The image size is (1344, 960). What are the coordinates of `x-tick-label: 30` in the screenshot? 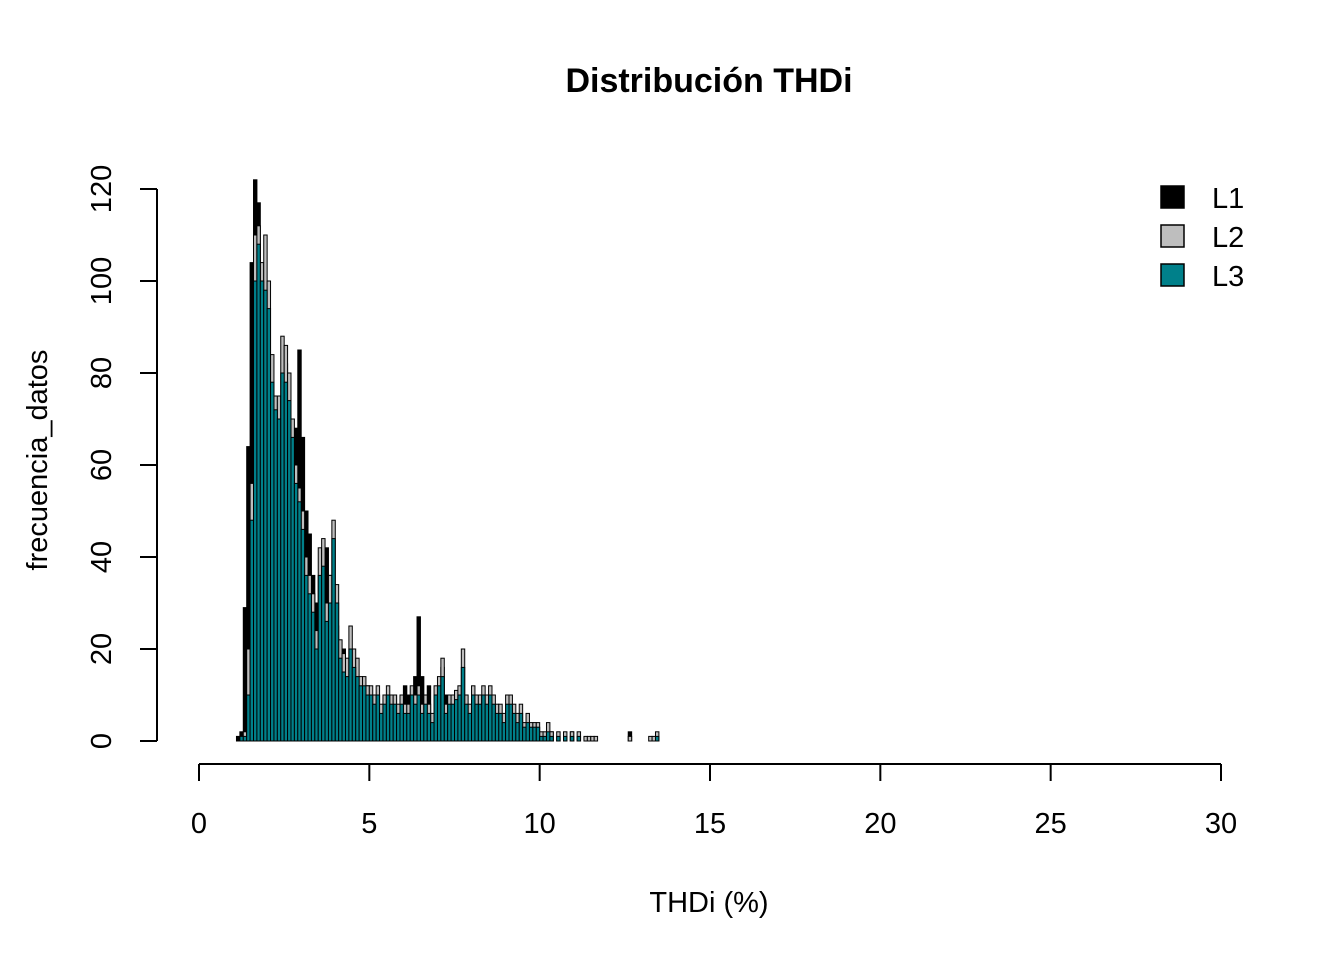 It's located at (1221, 824).